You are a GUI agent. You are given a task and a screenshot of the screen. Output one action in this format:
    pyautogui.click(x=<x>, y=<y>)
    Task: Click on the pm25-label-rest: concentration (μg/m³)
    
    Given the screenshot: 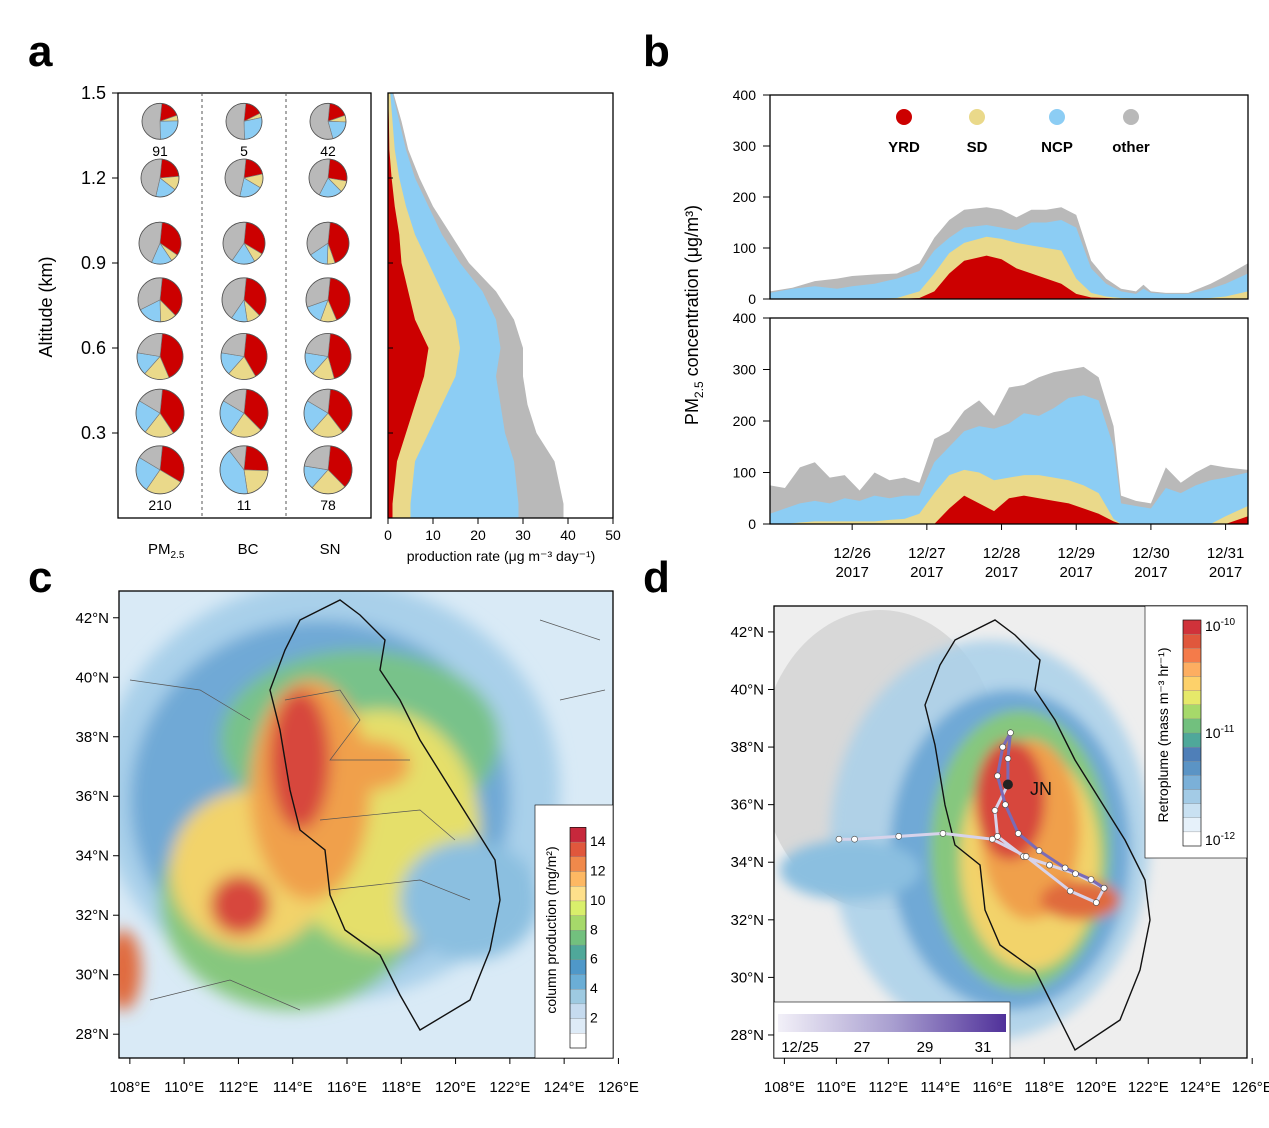 What is the action you would take?
    pyautogui.click(x=692, y=293)
    